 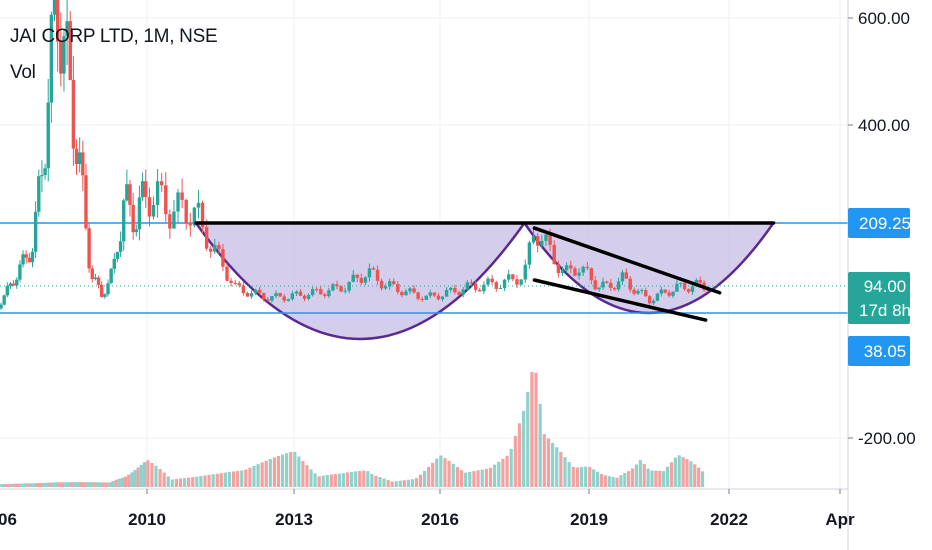 I want to click on y-tick-label: 600.00, so click(x=884, y=18).